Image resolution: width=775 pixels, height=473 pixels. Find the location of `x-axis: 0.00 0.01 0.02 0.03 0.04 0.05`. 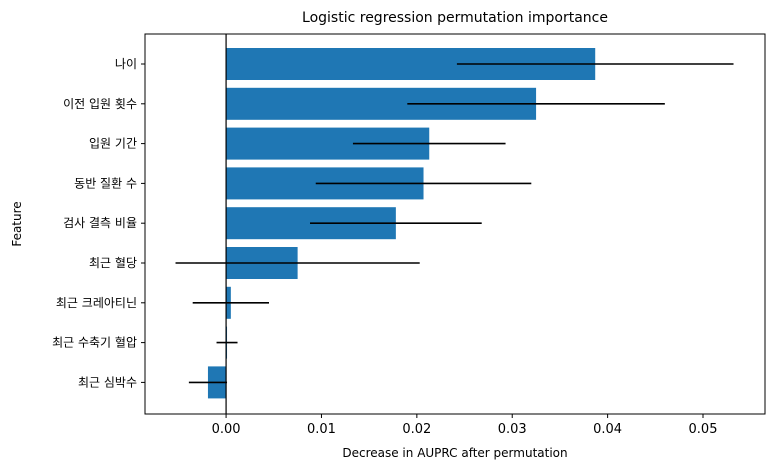

x-axis: 0.00 0.01 0.02 0.03 0.04 0.05 is located at coordinates (465, 425).